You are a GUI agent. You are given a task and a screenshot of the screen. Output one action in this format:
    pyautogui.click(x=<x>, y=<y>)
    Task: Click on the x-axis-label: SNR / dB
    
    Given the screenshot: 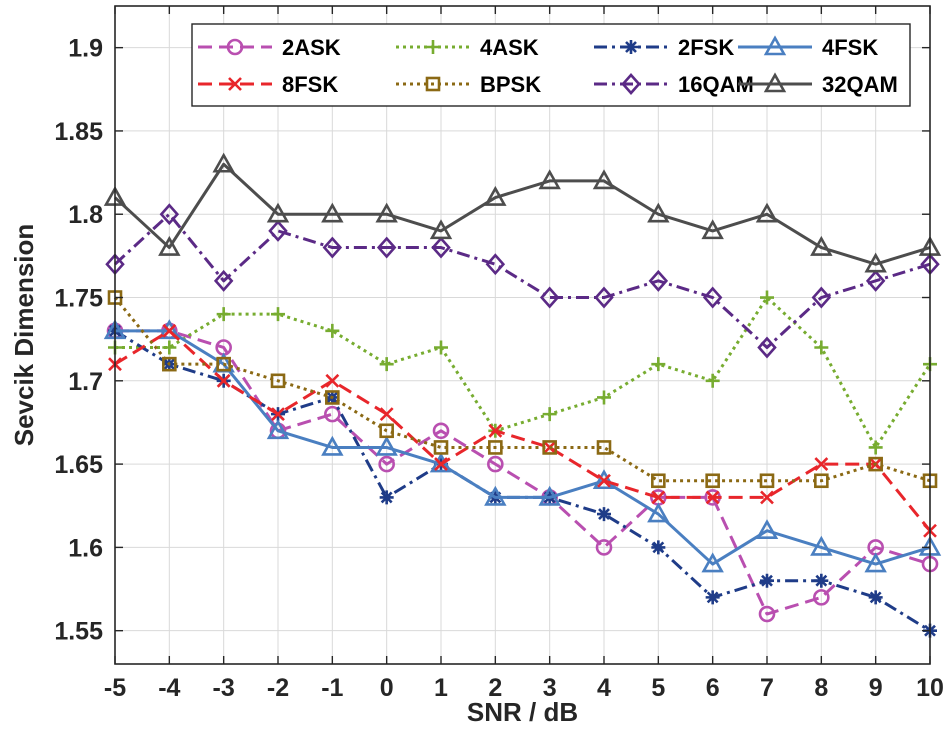 What is the action you would take?
    pyautogui.click(x=522, y=712)
    